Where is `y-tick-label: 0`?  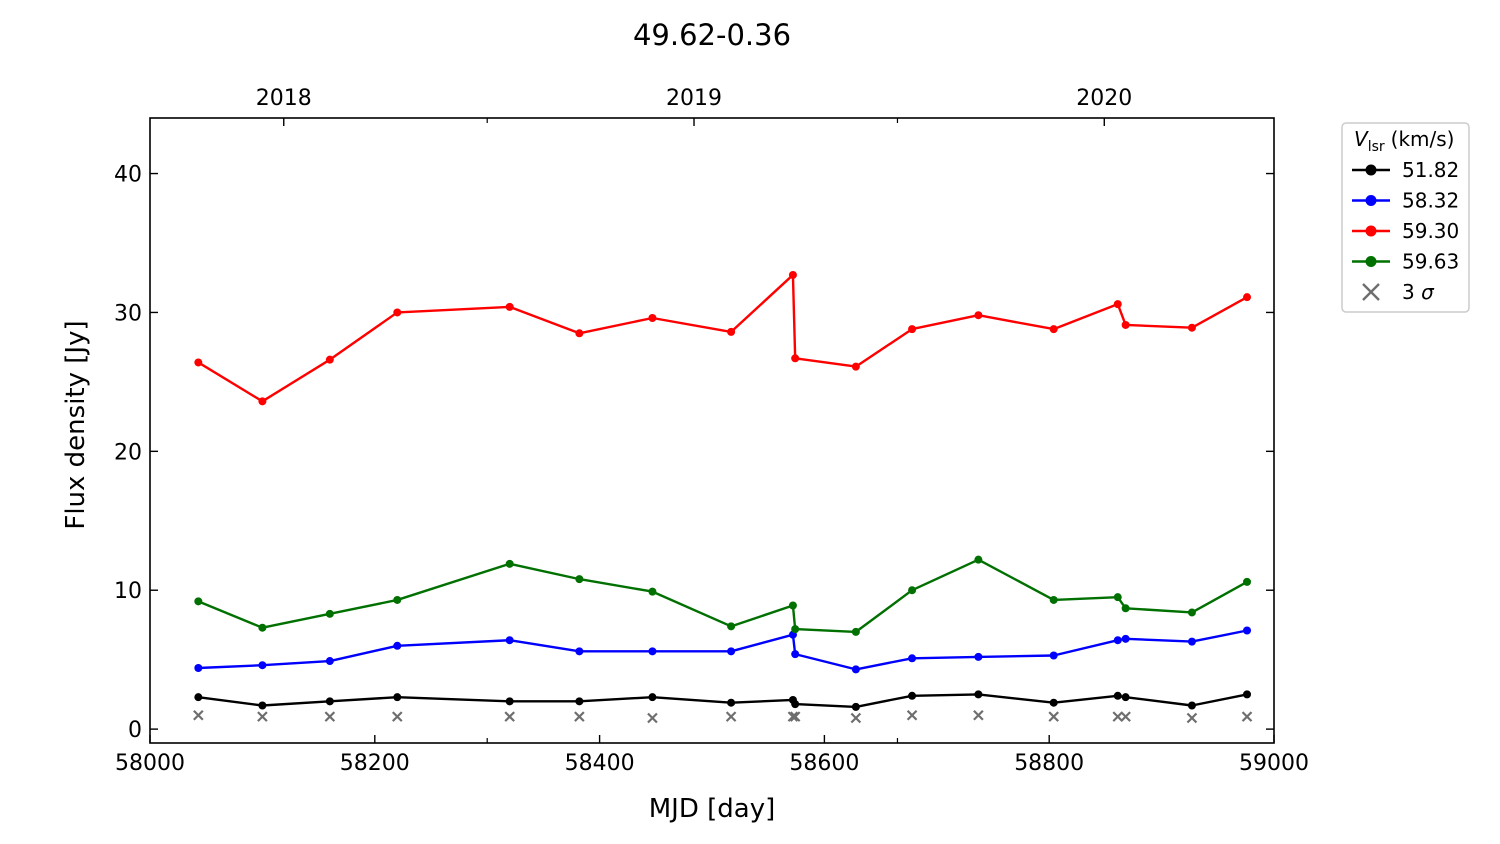 y-tick-label: 0 is located at coordinates (135, 730).